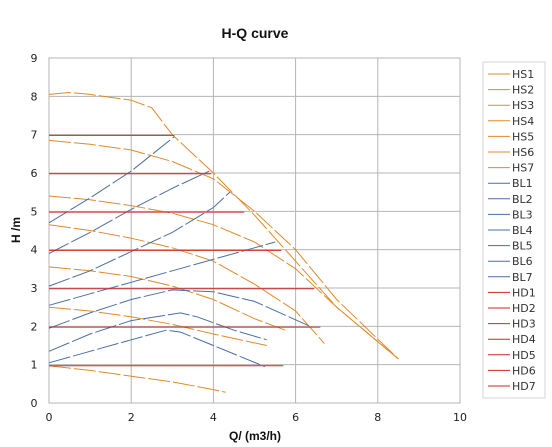 This screenshot has height=447, width=552. What do you see at coordinates (137, 379) in the screenshot?
I see `series-line-hs1` at bounding box center [137, 379].